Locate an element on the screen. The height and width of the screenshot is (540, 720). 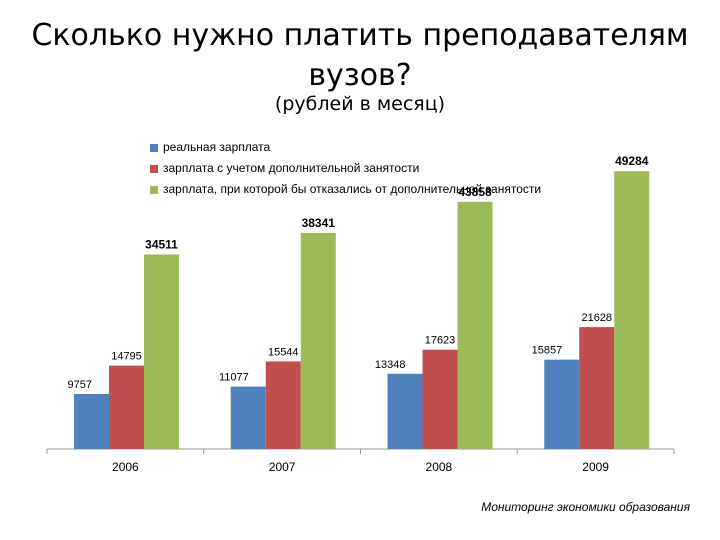
data-label-series-2-2006: 14795 is located at coordinates (126, 357).